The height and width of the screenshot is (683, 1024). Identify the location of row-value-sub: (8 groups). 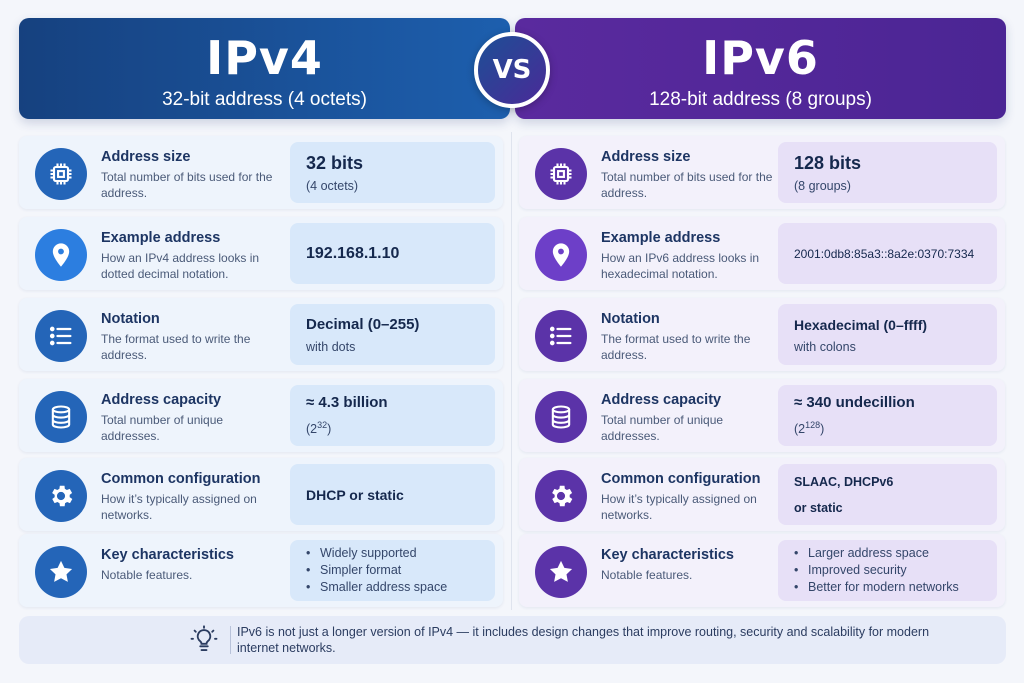
(822, 185).